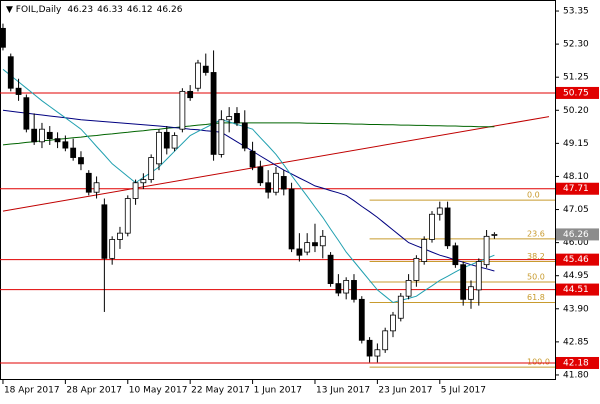  Describe the element at coordinates (576, 144) in the screenshot. I see `y-tick-label: 49.15` at that location.